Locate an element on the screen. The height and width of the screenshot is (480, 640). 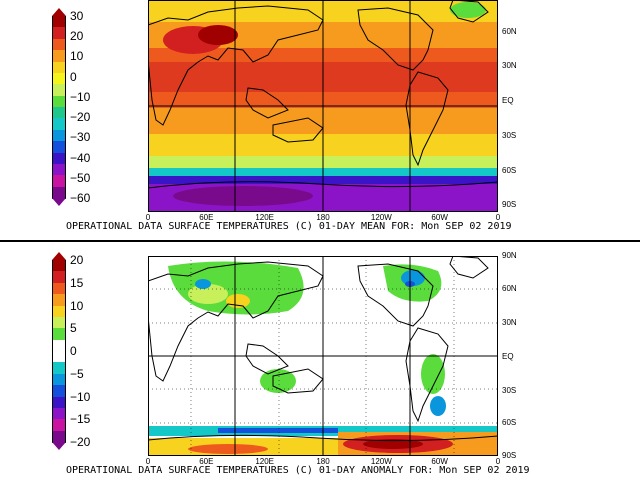
middle-east-hot-region is located at coordinates (218, 35).